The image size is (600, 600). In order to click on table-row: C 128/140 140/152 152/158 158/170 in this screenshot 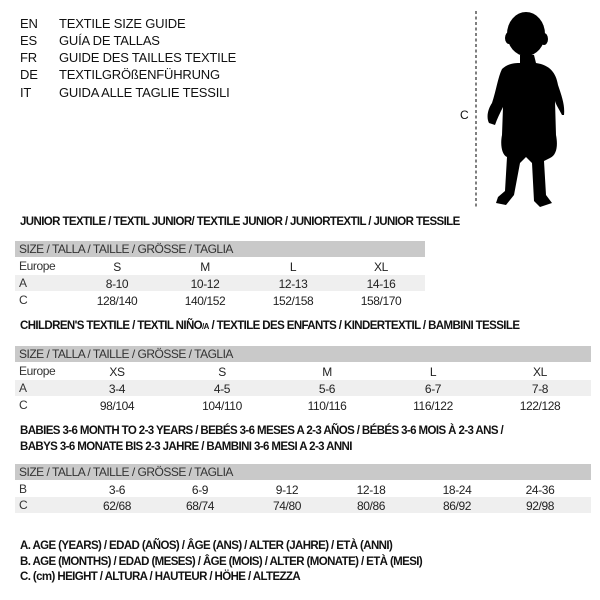, I will do `click(220, 300)`.